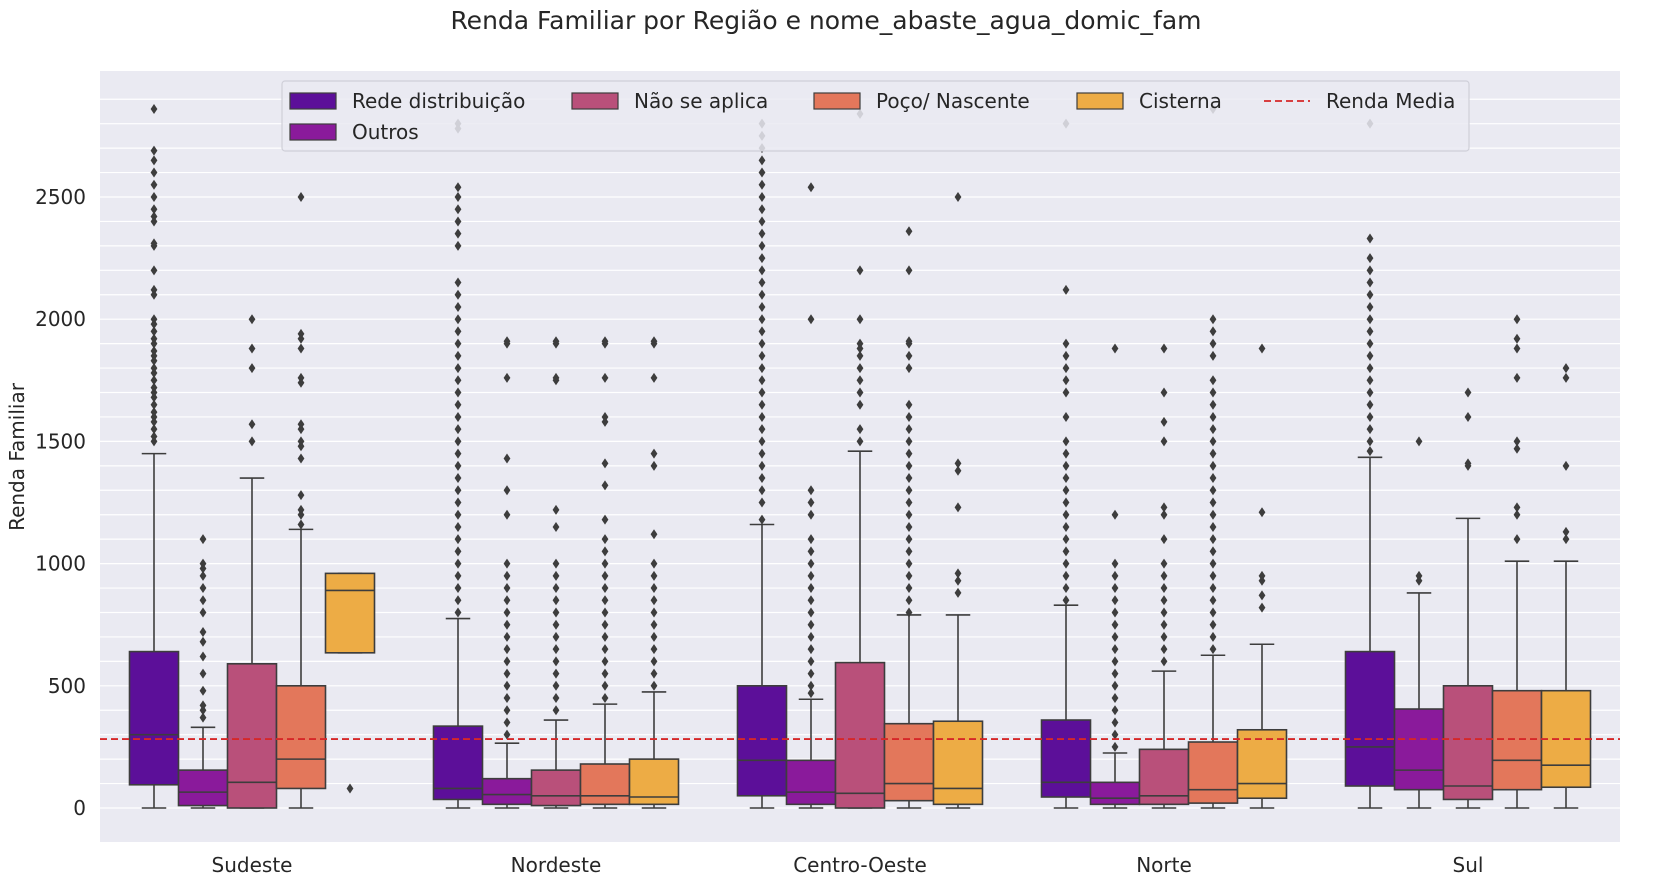 This screenshot has width=1658, height=884. What do you see at coordinates (1468, 463) in the screenshot?
I see `box-group-sul` at bounding box center [1468, 463].